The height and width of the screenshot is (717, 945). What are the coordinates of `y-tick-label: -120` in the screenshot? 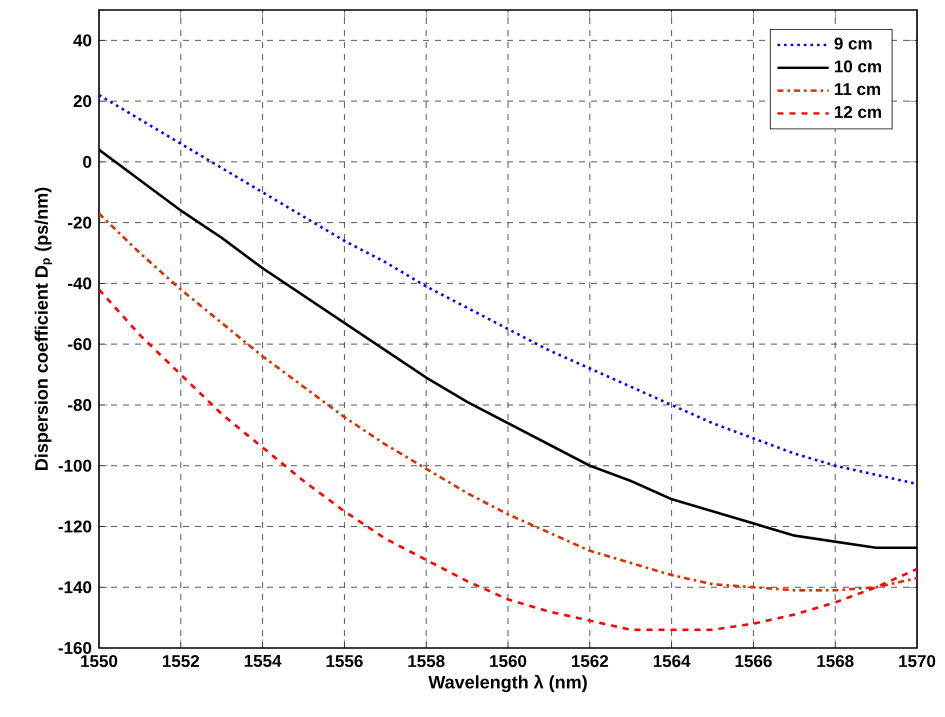 It's located at (75, 526).